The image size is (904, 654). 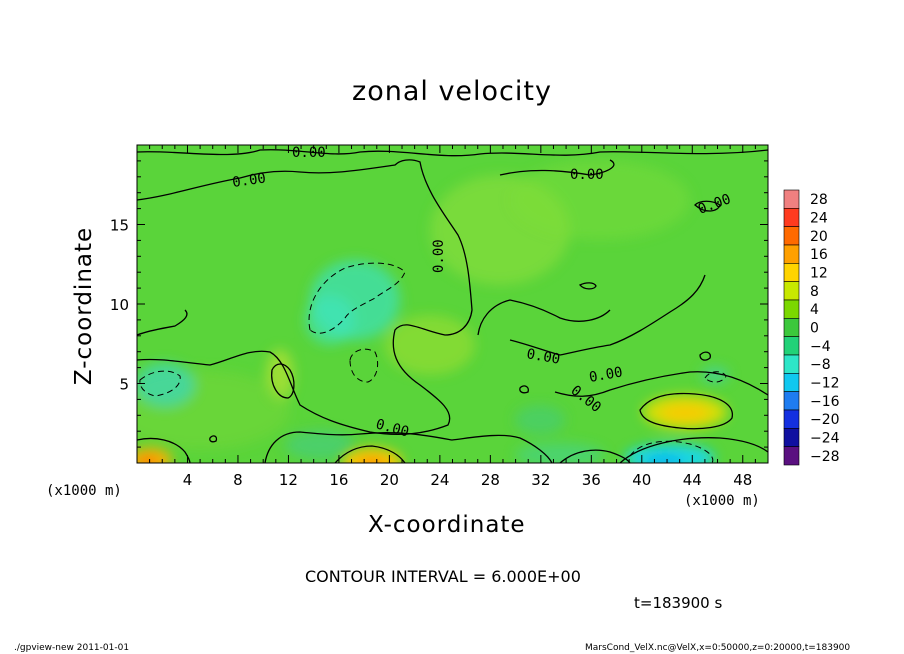 I want to click on colorbar-label: −28, so click(x=825, y=457).